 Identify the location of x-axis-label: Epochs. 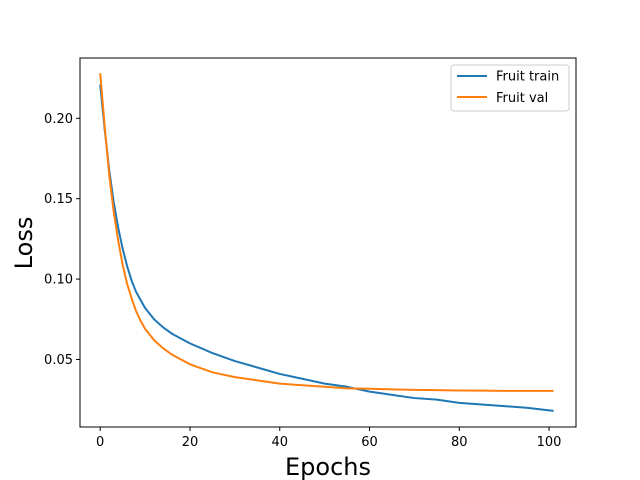
(328, 466).